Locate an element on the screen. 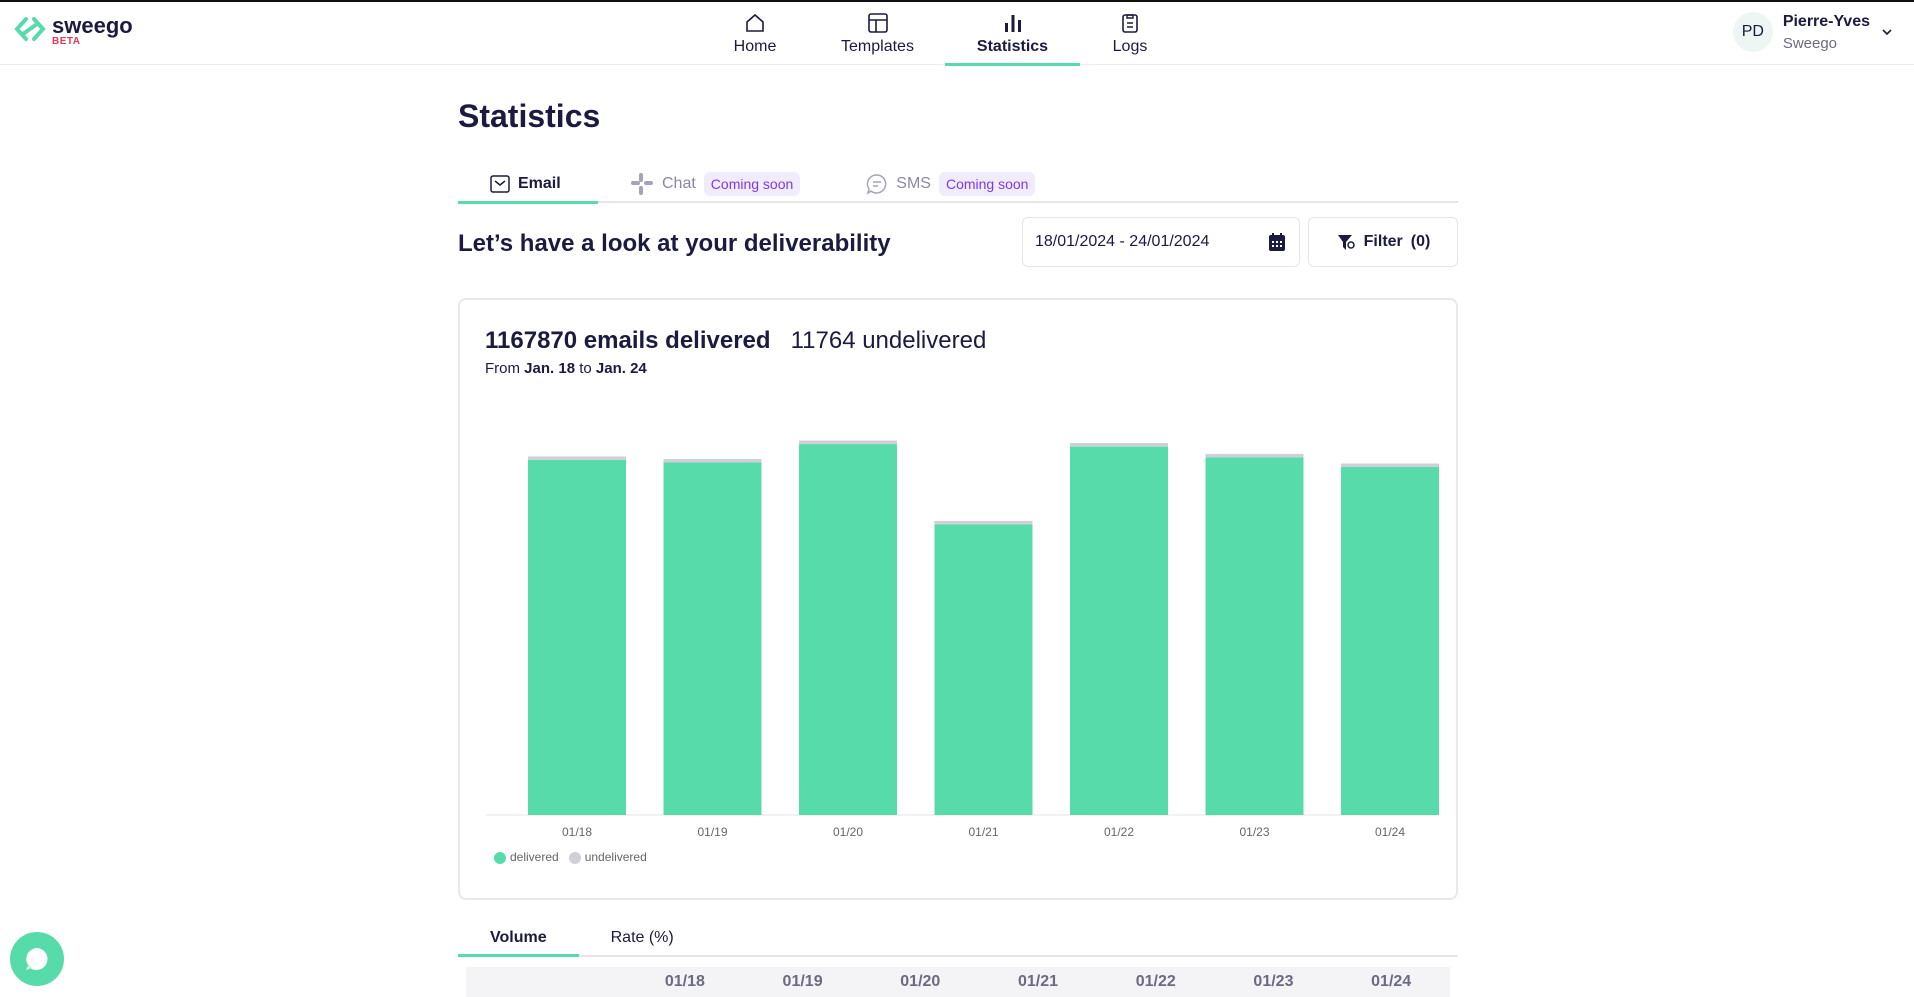 This screenshot has height=997, width=1914. nav-logs: Logs is located at coordinates (1130, 33).